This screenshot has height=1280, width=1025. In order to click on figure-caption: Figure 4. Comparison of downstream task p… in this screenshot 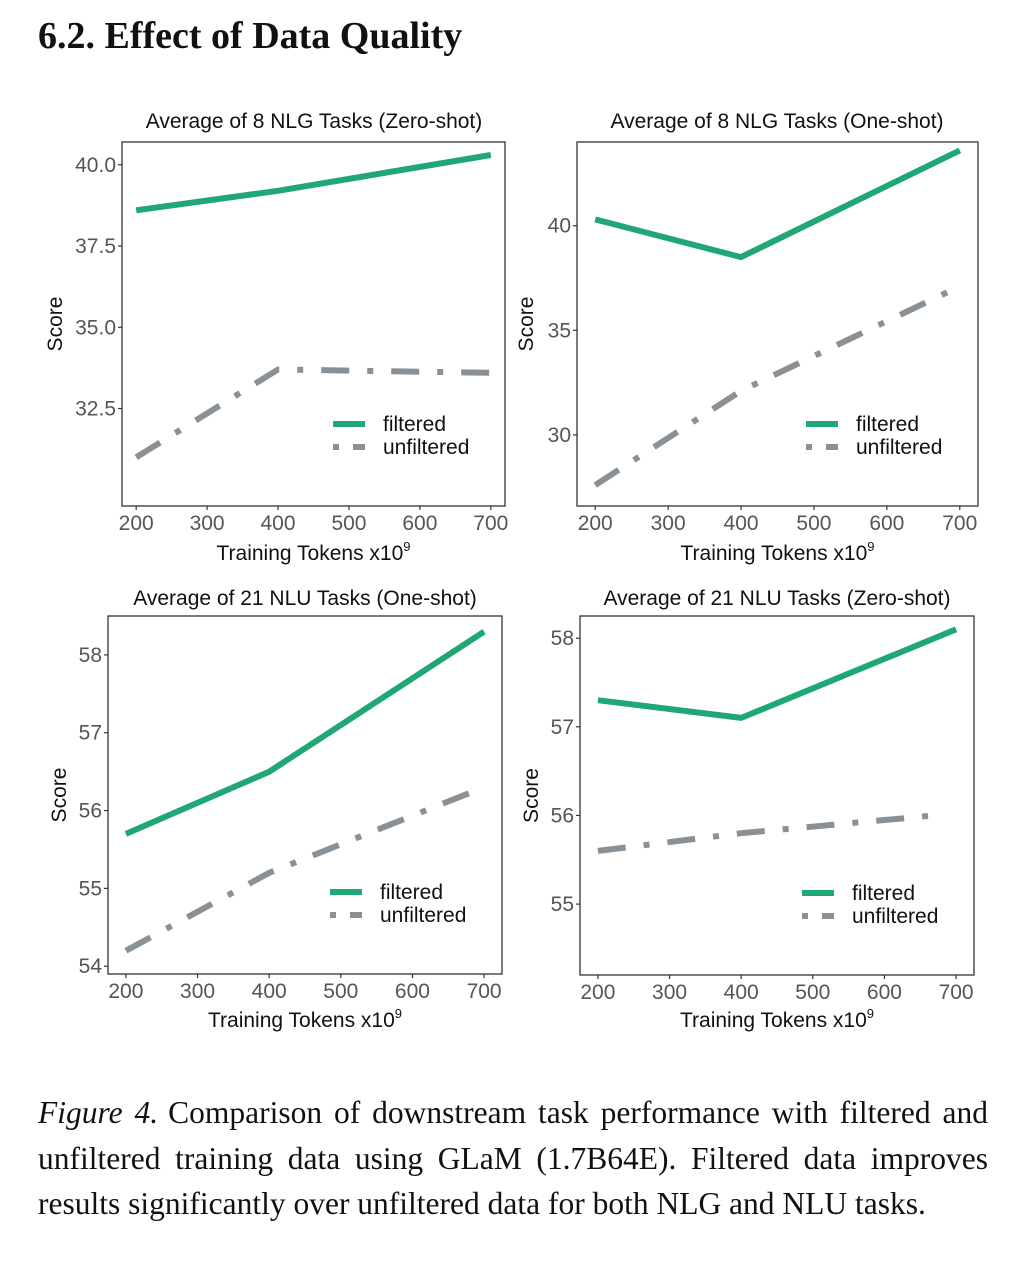, I will do `click(513, 1158)`.